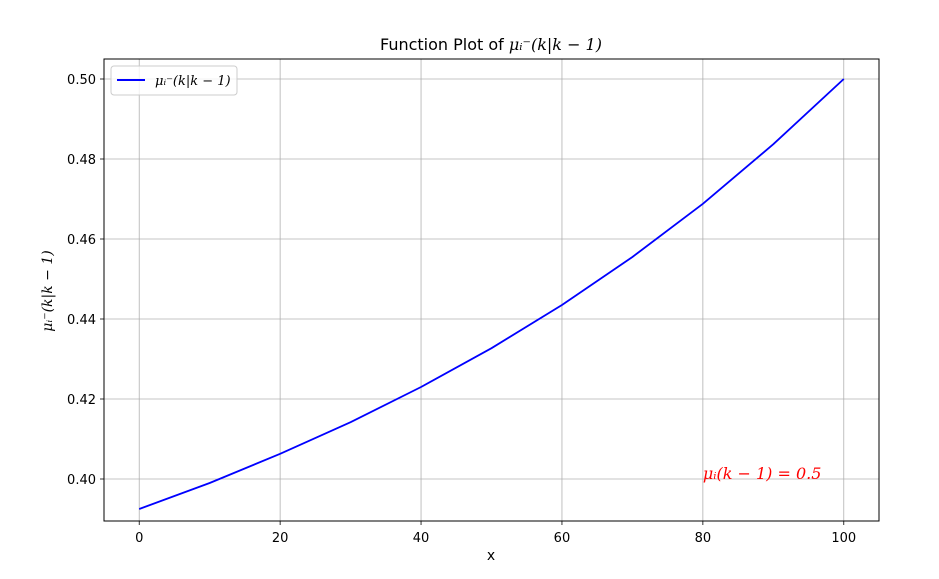  I want to click on y-tick-label: 0.50, so click(81, 80).